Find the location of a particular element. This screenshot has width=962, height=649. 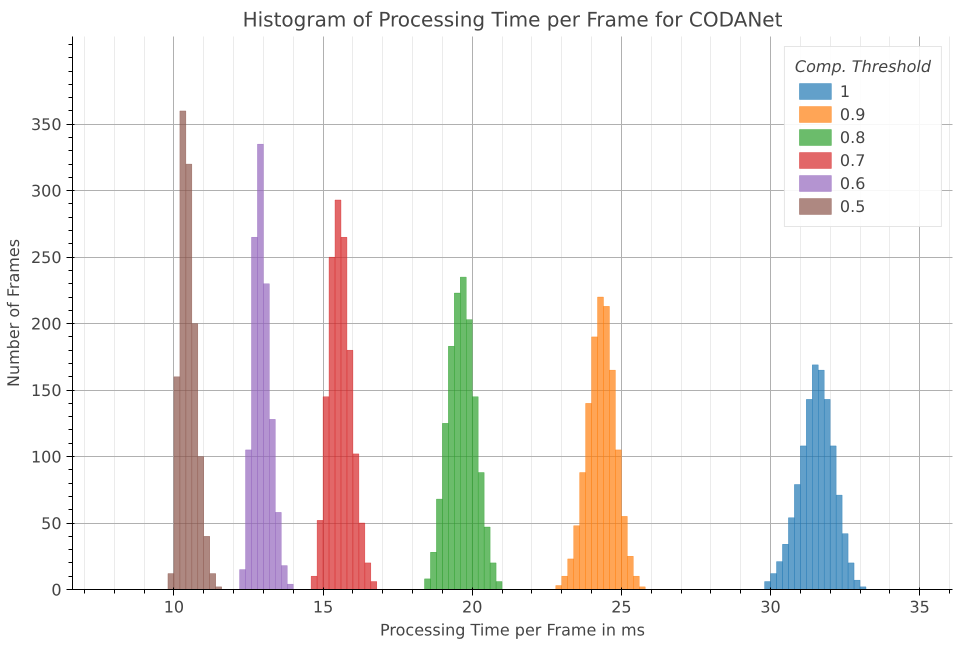

chart-title: Histogram of Processing Time per Frame for CODANet is located at coordinates (512, 20).